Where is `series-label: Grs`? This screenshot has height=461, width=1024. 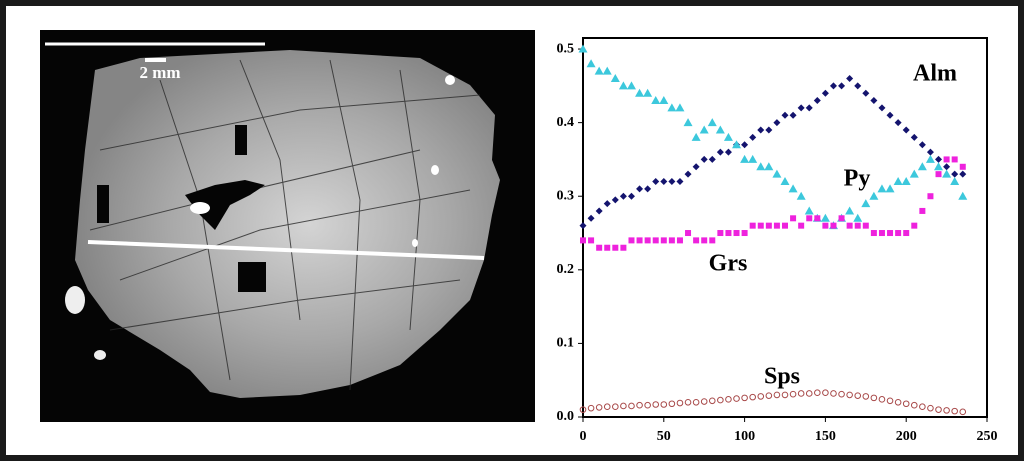 series-label: Grs is located at coordinates (728, 264).